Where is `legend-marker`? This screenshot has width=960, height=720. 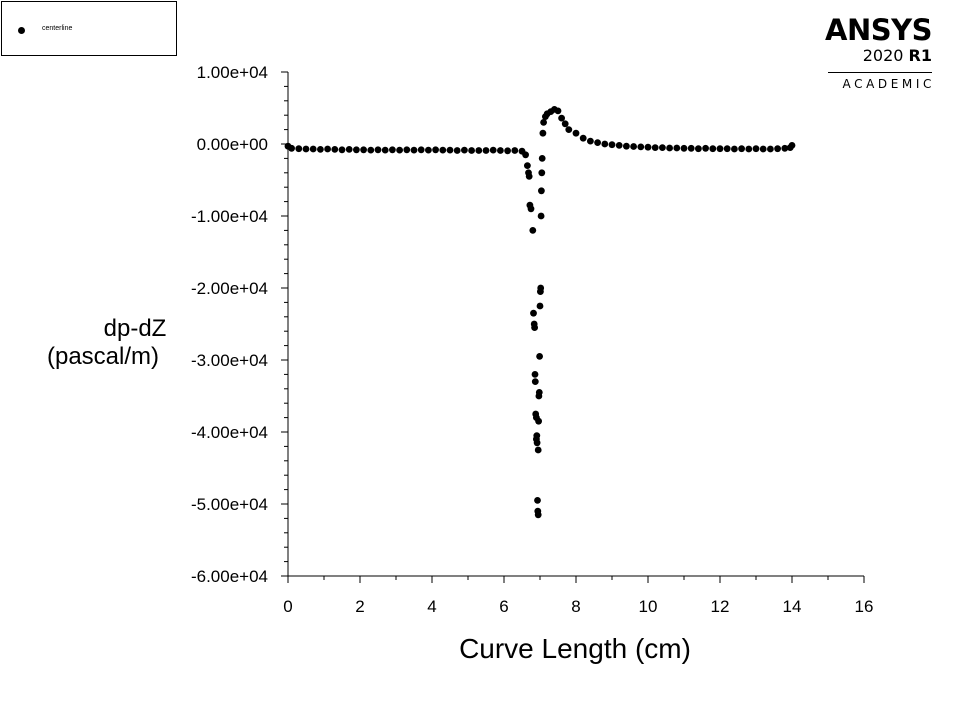 legend-marker is located at coordinates (21, 30).